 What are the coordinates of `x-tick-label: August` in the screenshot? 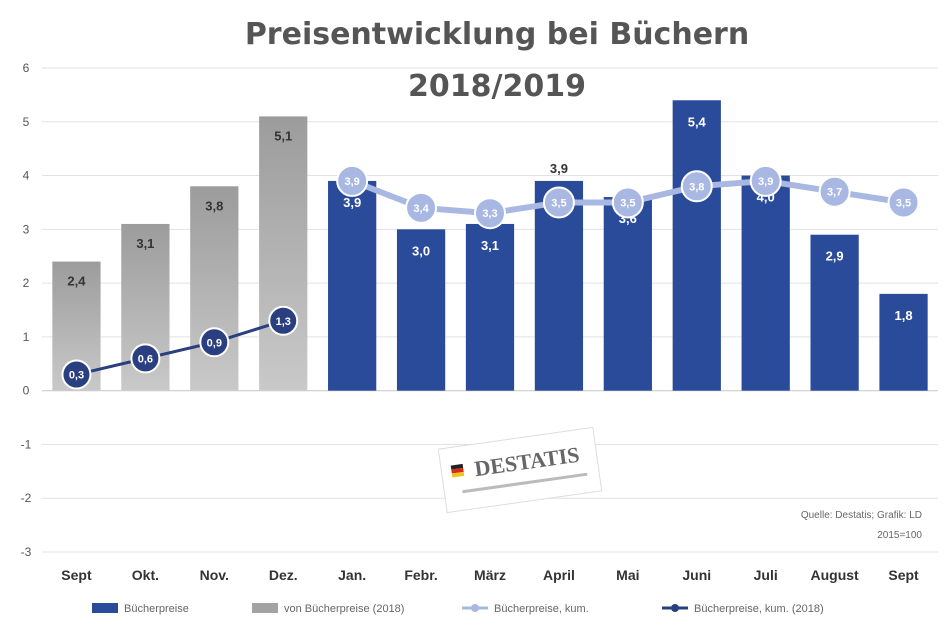 It's located at (835, 575).